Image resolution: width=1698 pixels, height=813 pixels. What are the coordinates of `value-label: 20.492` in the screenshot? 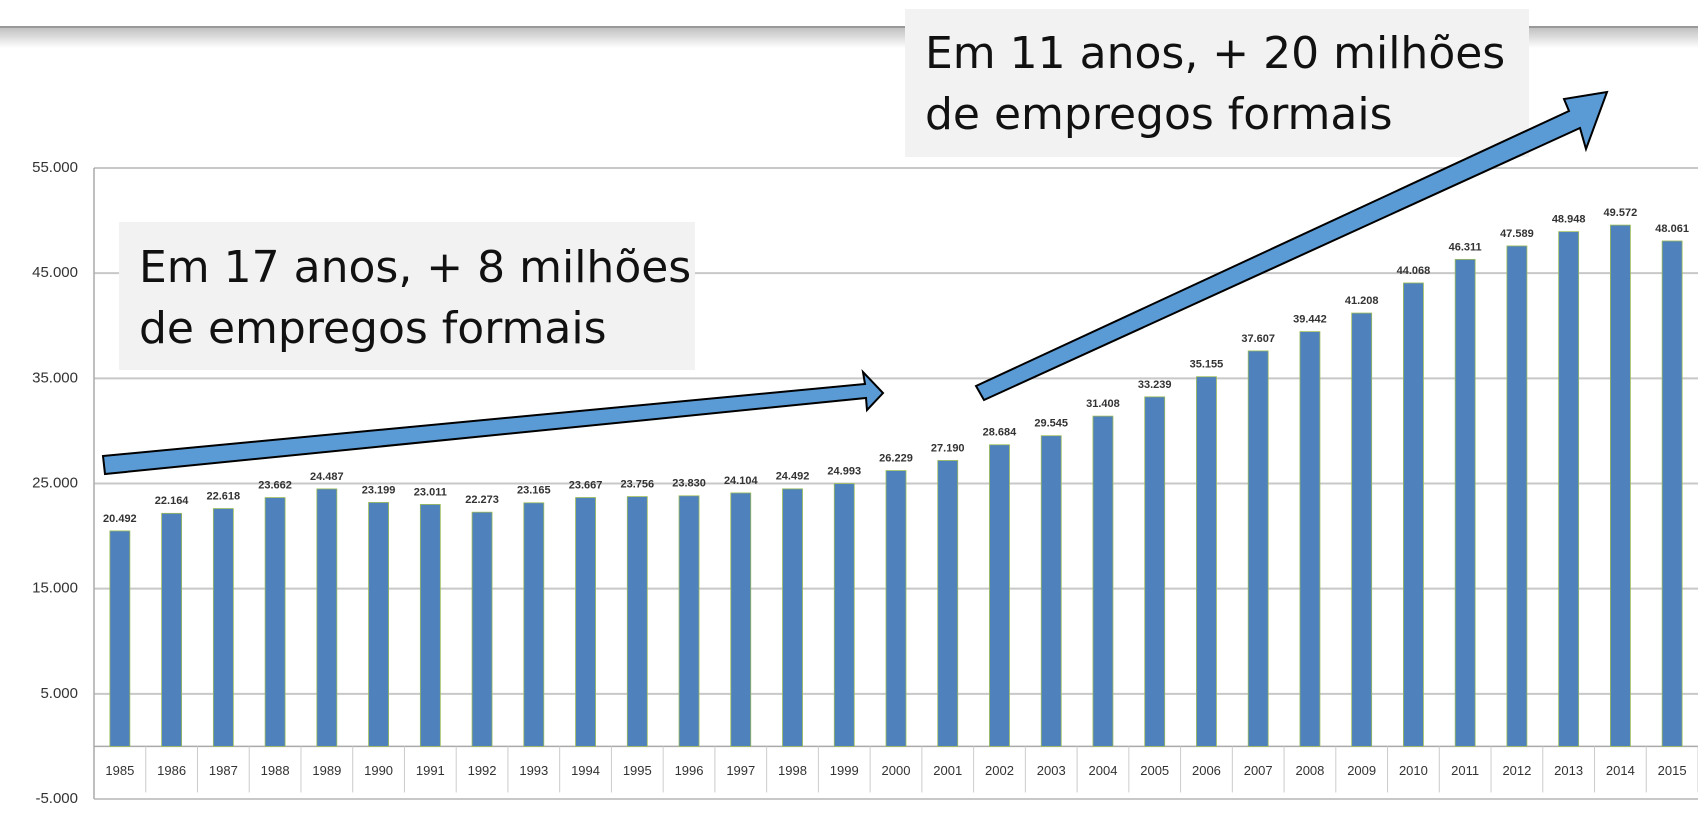 It's located at (120, 519).